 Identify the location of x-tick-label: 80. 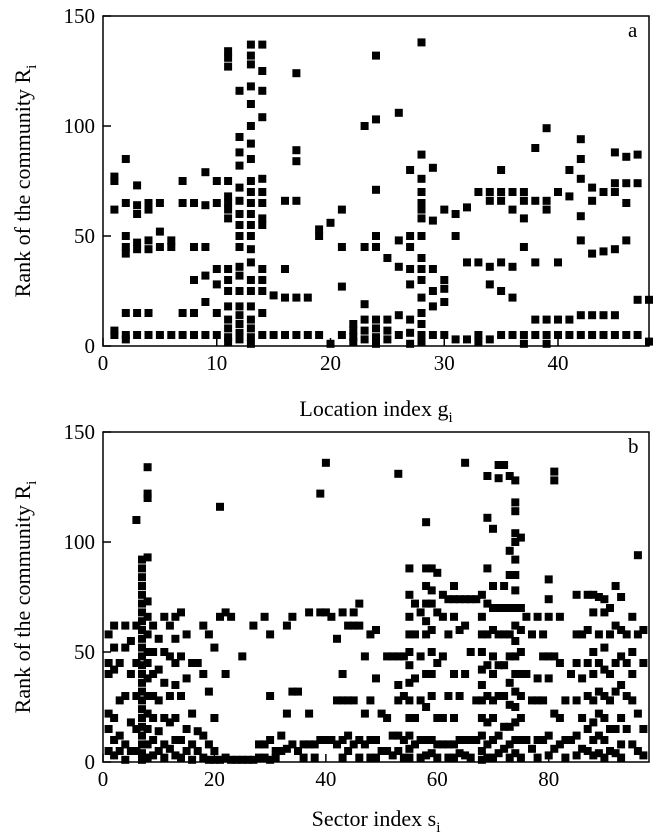
(548, 779).